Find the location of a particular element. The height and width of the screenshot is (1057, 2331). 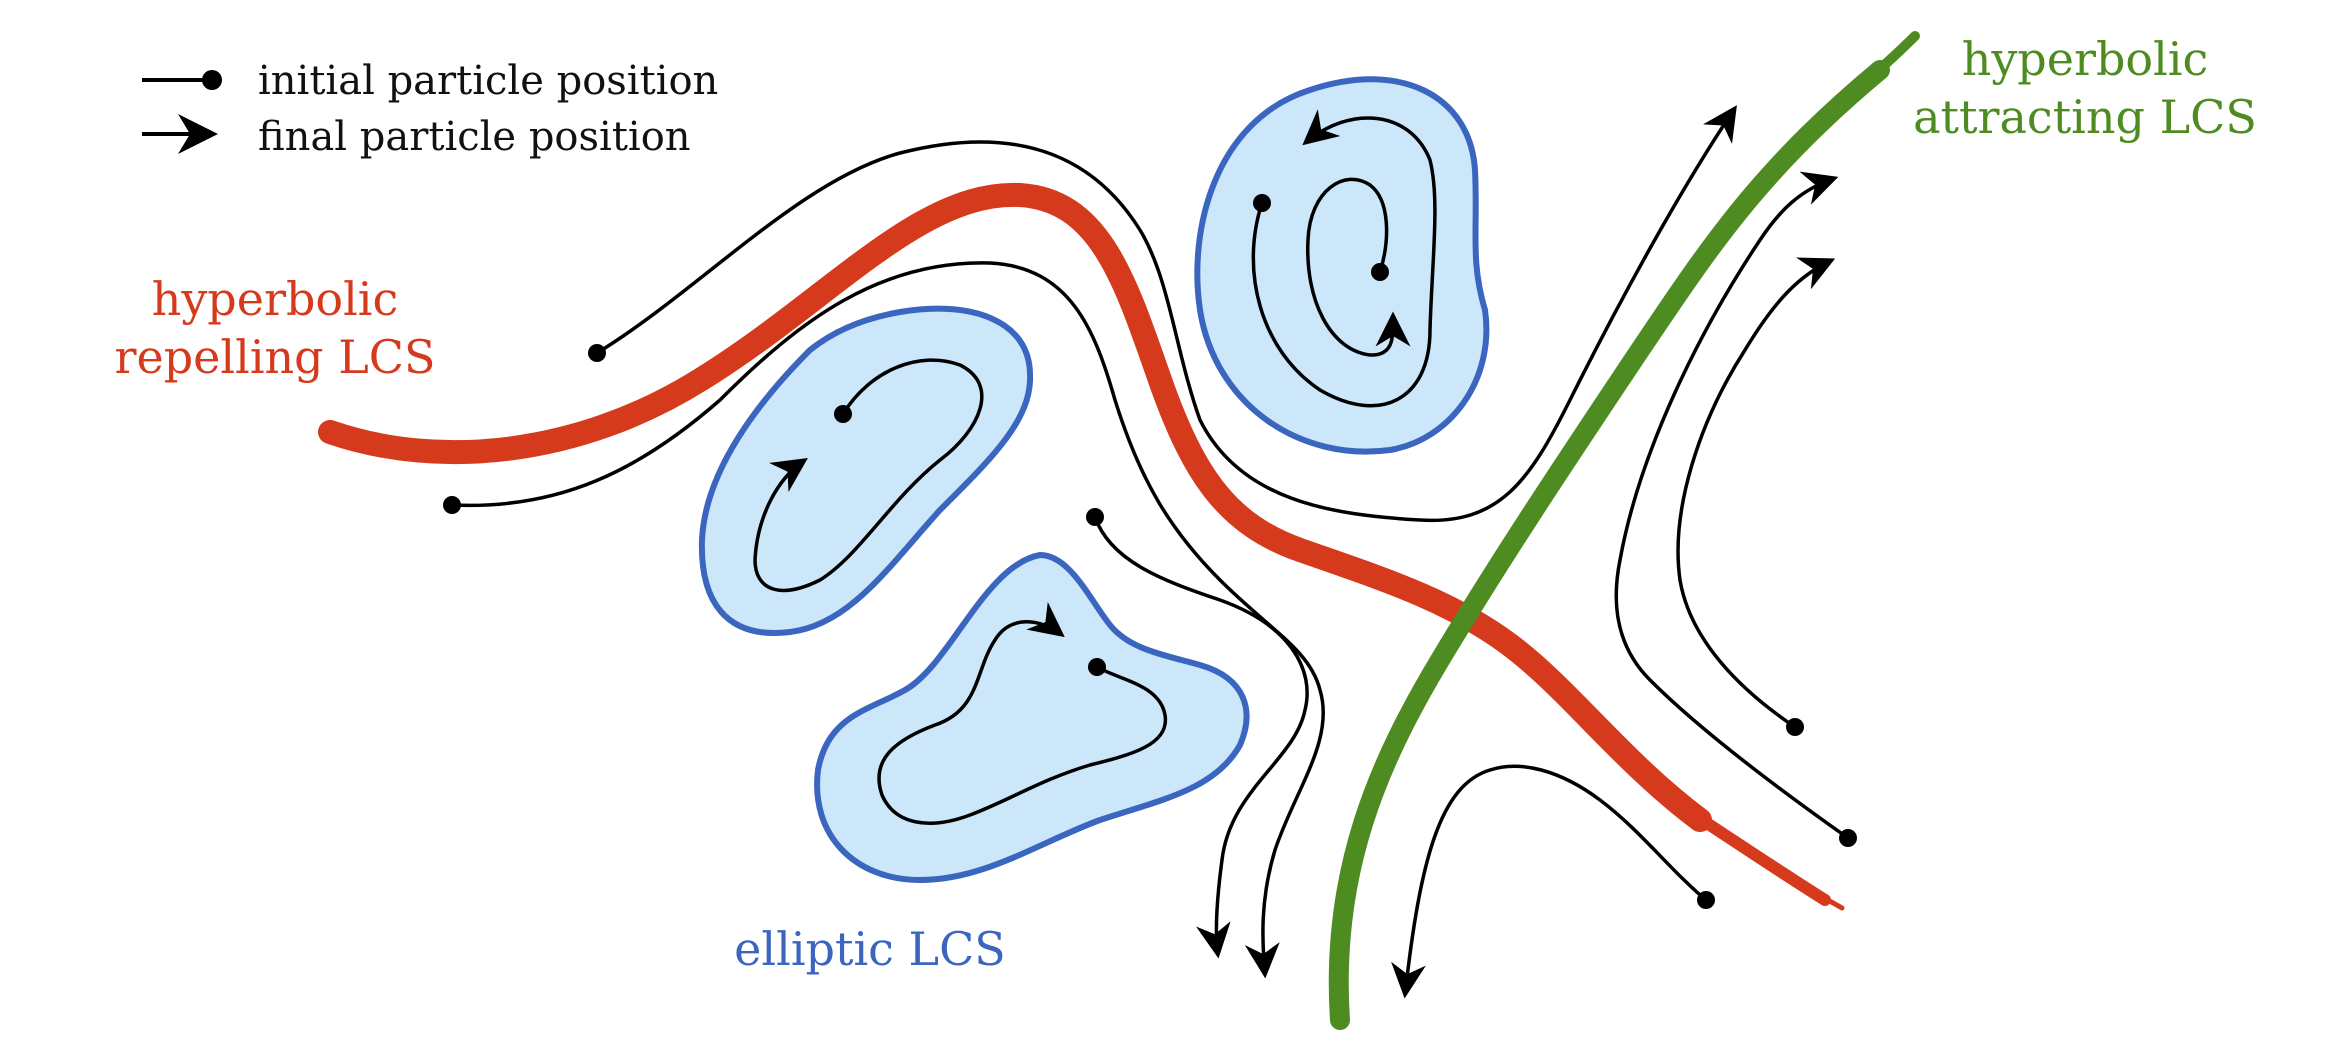

spiral-top is located at coordinates (1344, 258).